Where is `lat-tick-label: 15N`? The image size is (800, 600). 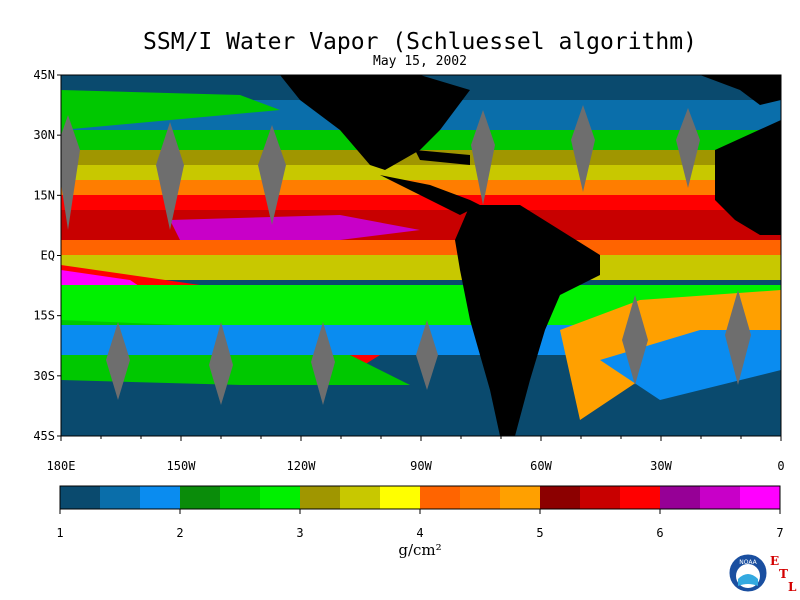
lat-tick-label: 15N is located at coordinates (44, 195).